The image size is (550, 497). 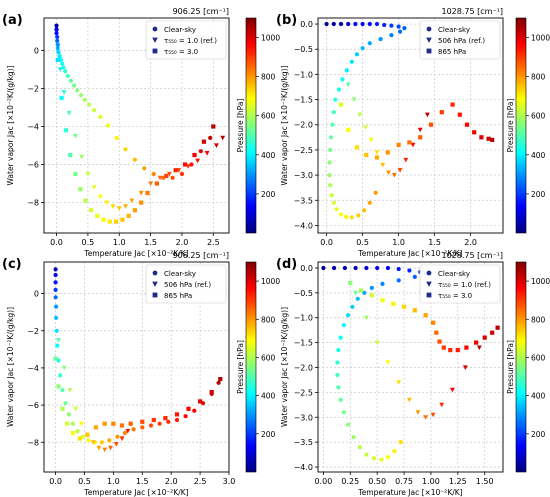 What do you see at coordinates (155, 29) in the screenshot?
I see `legend-marker-circle` at bounding box center [155, 29].